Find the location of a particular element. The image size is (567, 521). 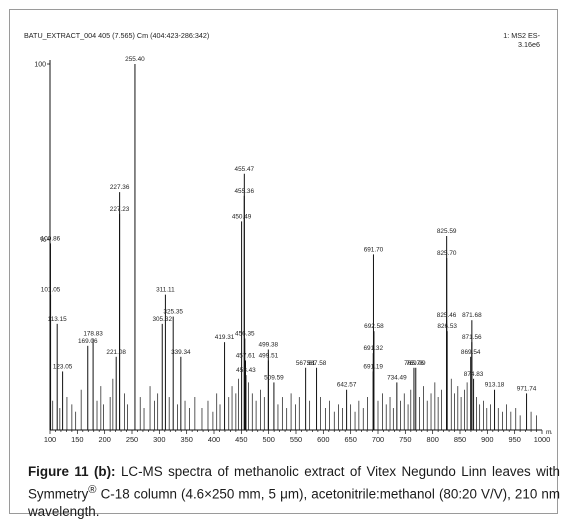

x-tick-label-4: 300 is located at coordinates (159, 439).